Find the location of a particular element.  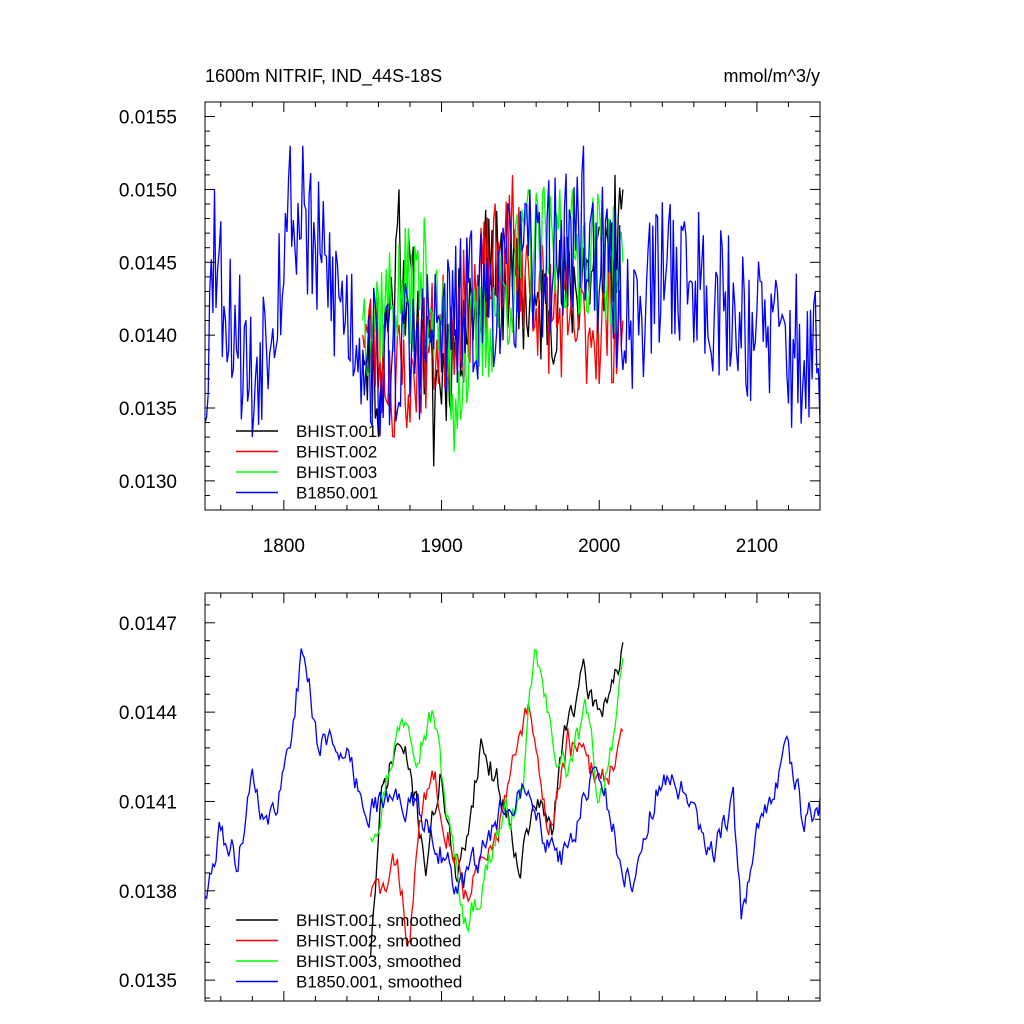

y-tick-label: 0.0147 is located at coordinates (148, 624).